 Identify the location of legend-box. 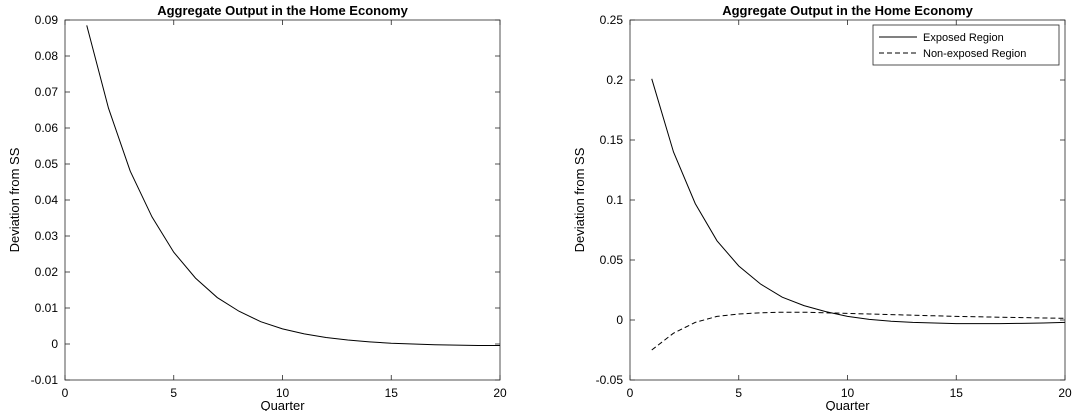
(966, 45).